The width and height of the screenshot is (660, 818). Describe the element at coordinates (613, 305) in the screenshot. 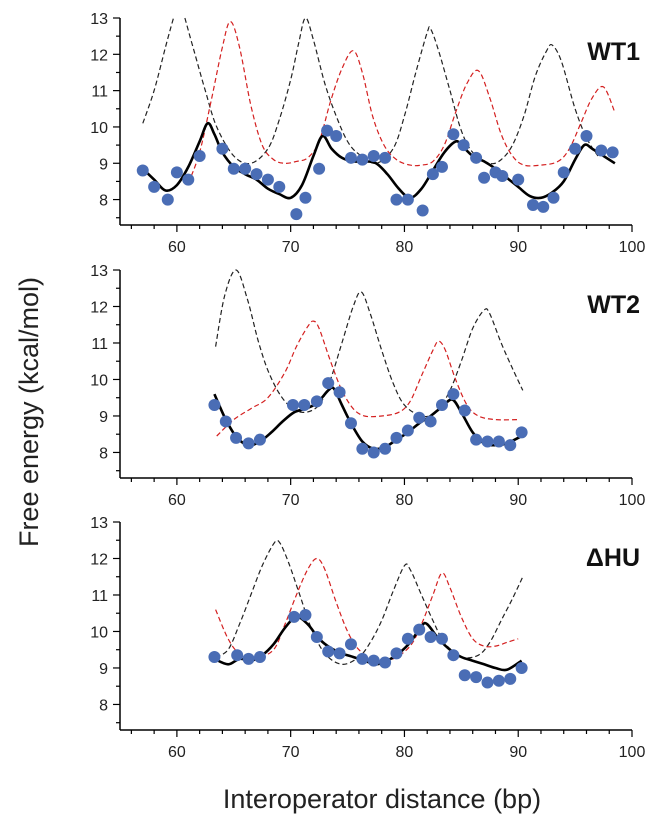

I see `panel-label-wt2: WT2` at that location.